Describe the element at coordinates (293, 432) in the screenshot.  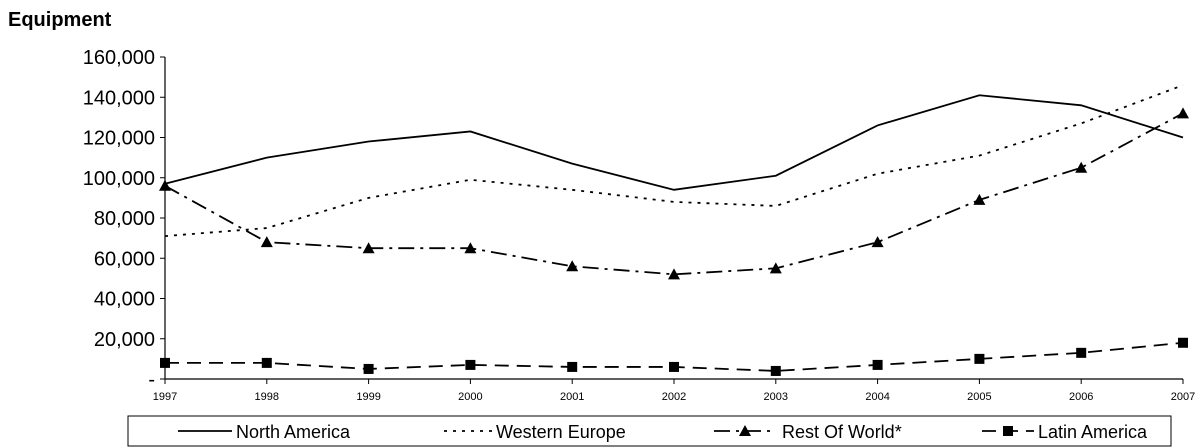
I see `legend-label: North America` at that location.